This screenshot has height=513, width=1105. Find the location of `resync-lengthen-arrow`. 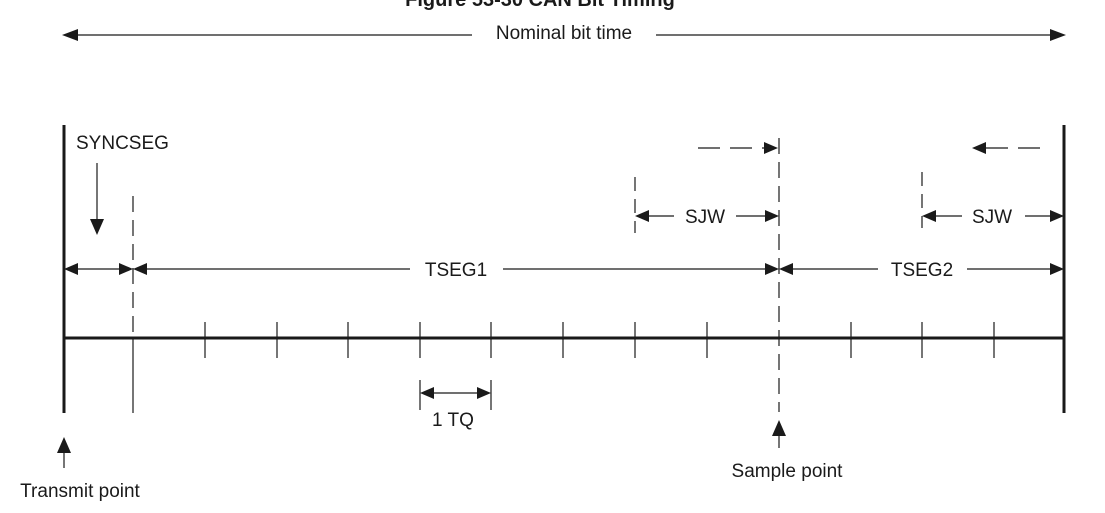

resync-lengthen-arrow is located at coordinates (738, 148).